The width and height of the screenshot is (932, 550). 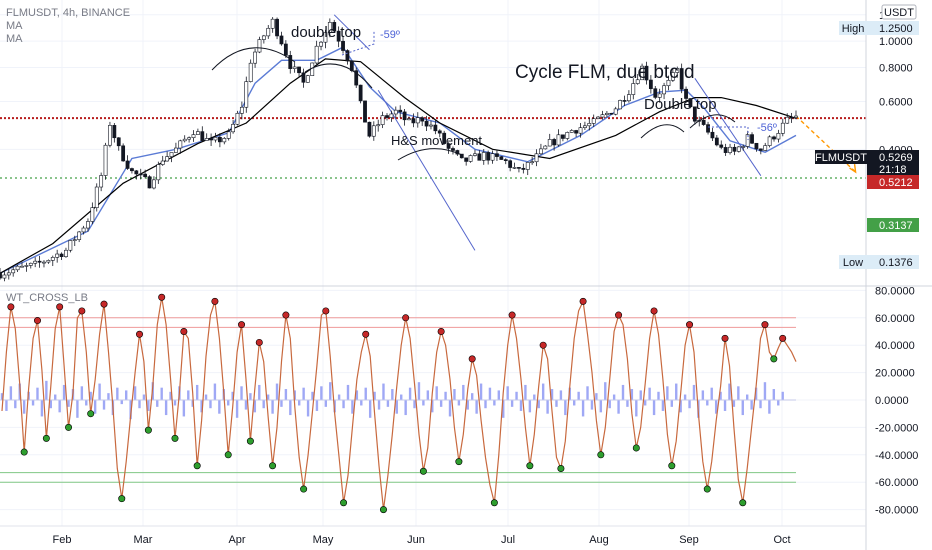 I want to click on currency-badge, so click(x=899, y=12).